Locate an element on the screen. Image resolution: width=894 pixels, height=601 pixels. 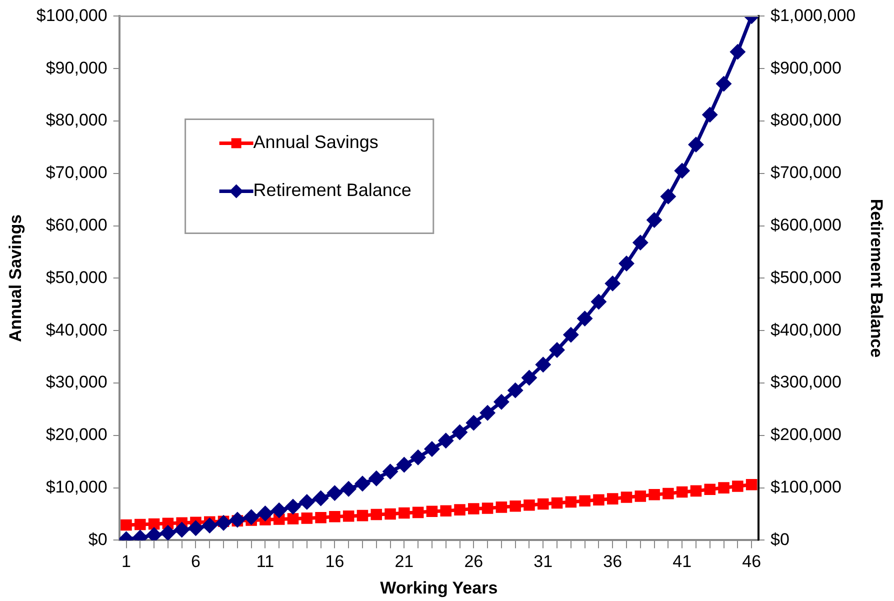
y2-tick-label: $400,000 is located at coordinates (806, 330).